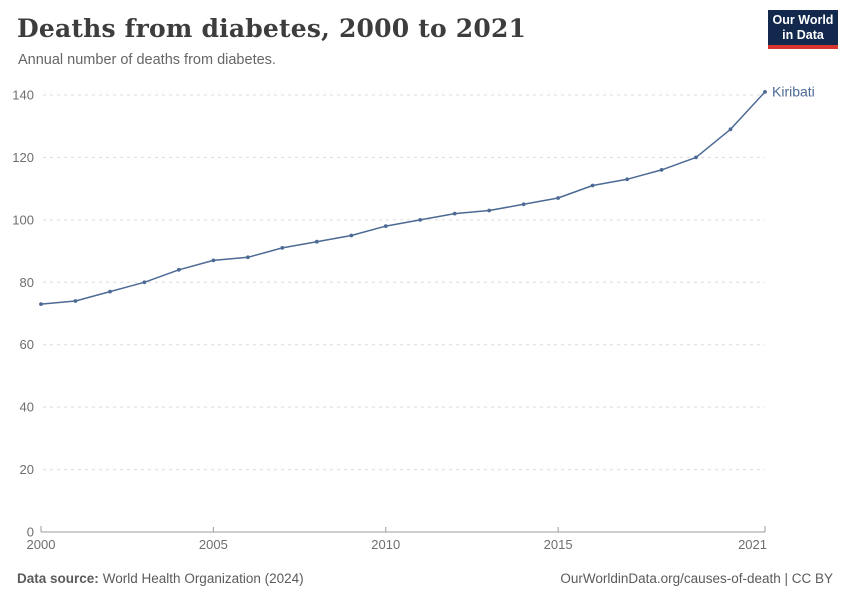 The width and height of the screenshot is (850, 600). Describe the element at coordinates (23, 157) in the screenshot. I see `y-tick-label: 120` at that location.